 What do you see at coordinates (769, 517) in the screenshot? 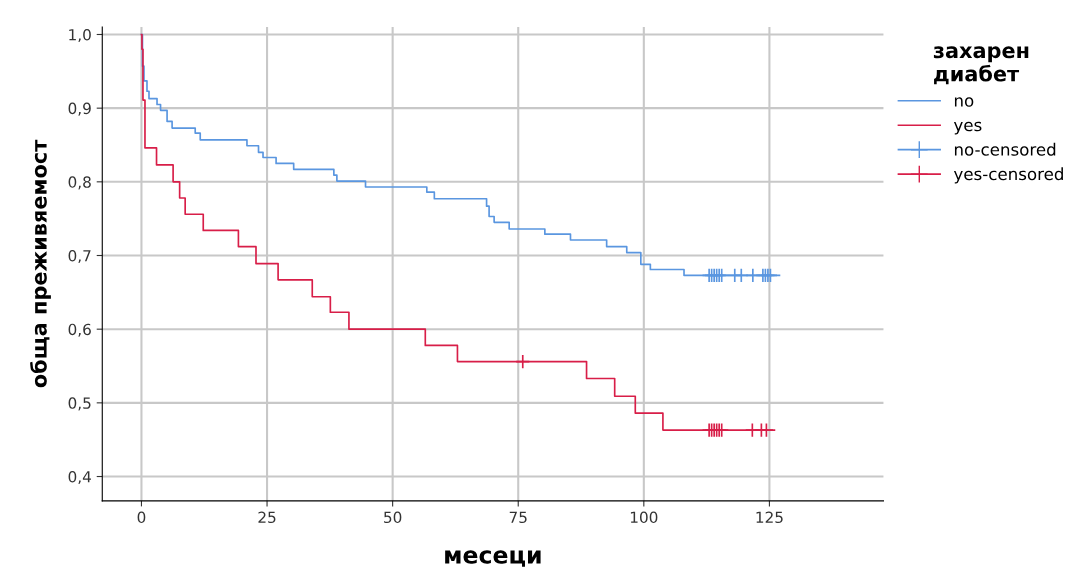
I see `x-tick-label: 125` at bounding box center [769, 517].